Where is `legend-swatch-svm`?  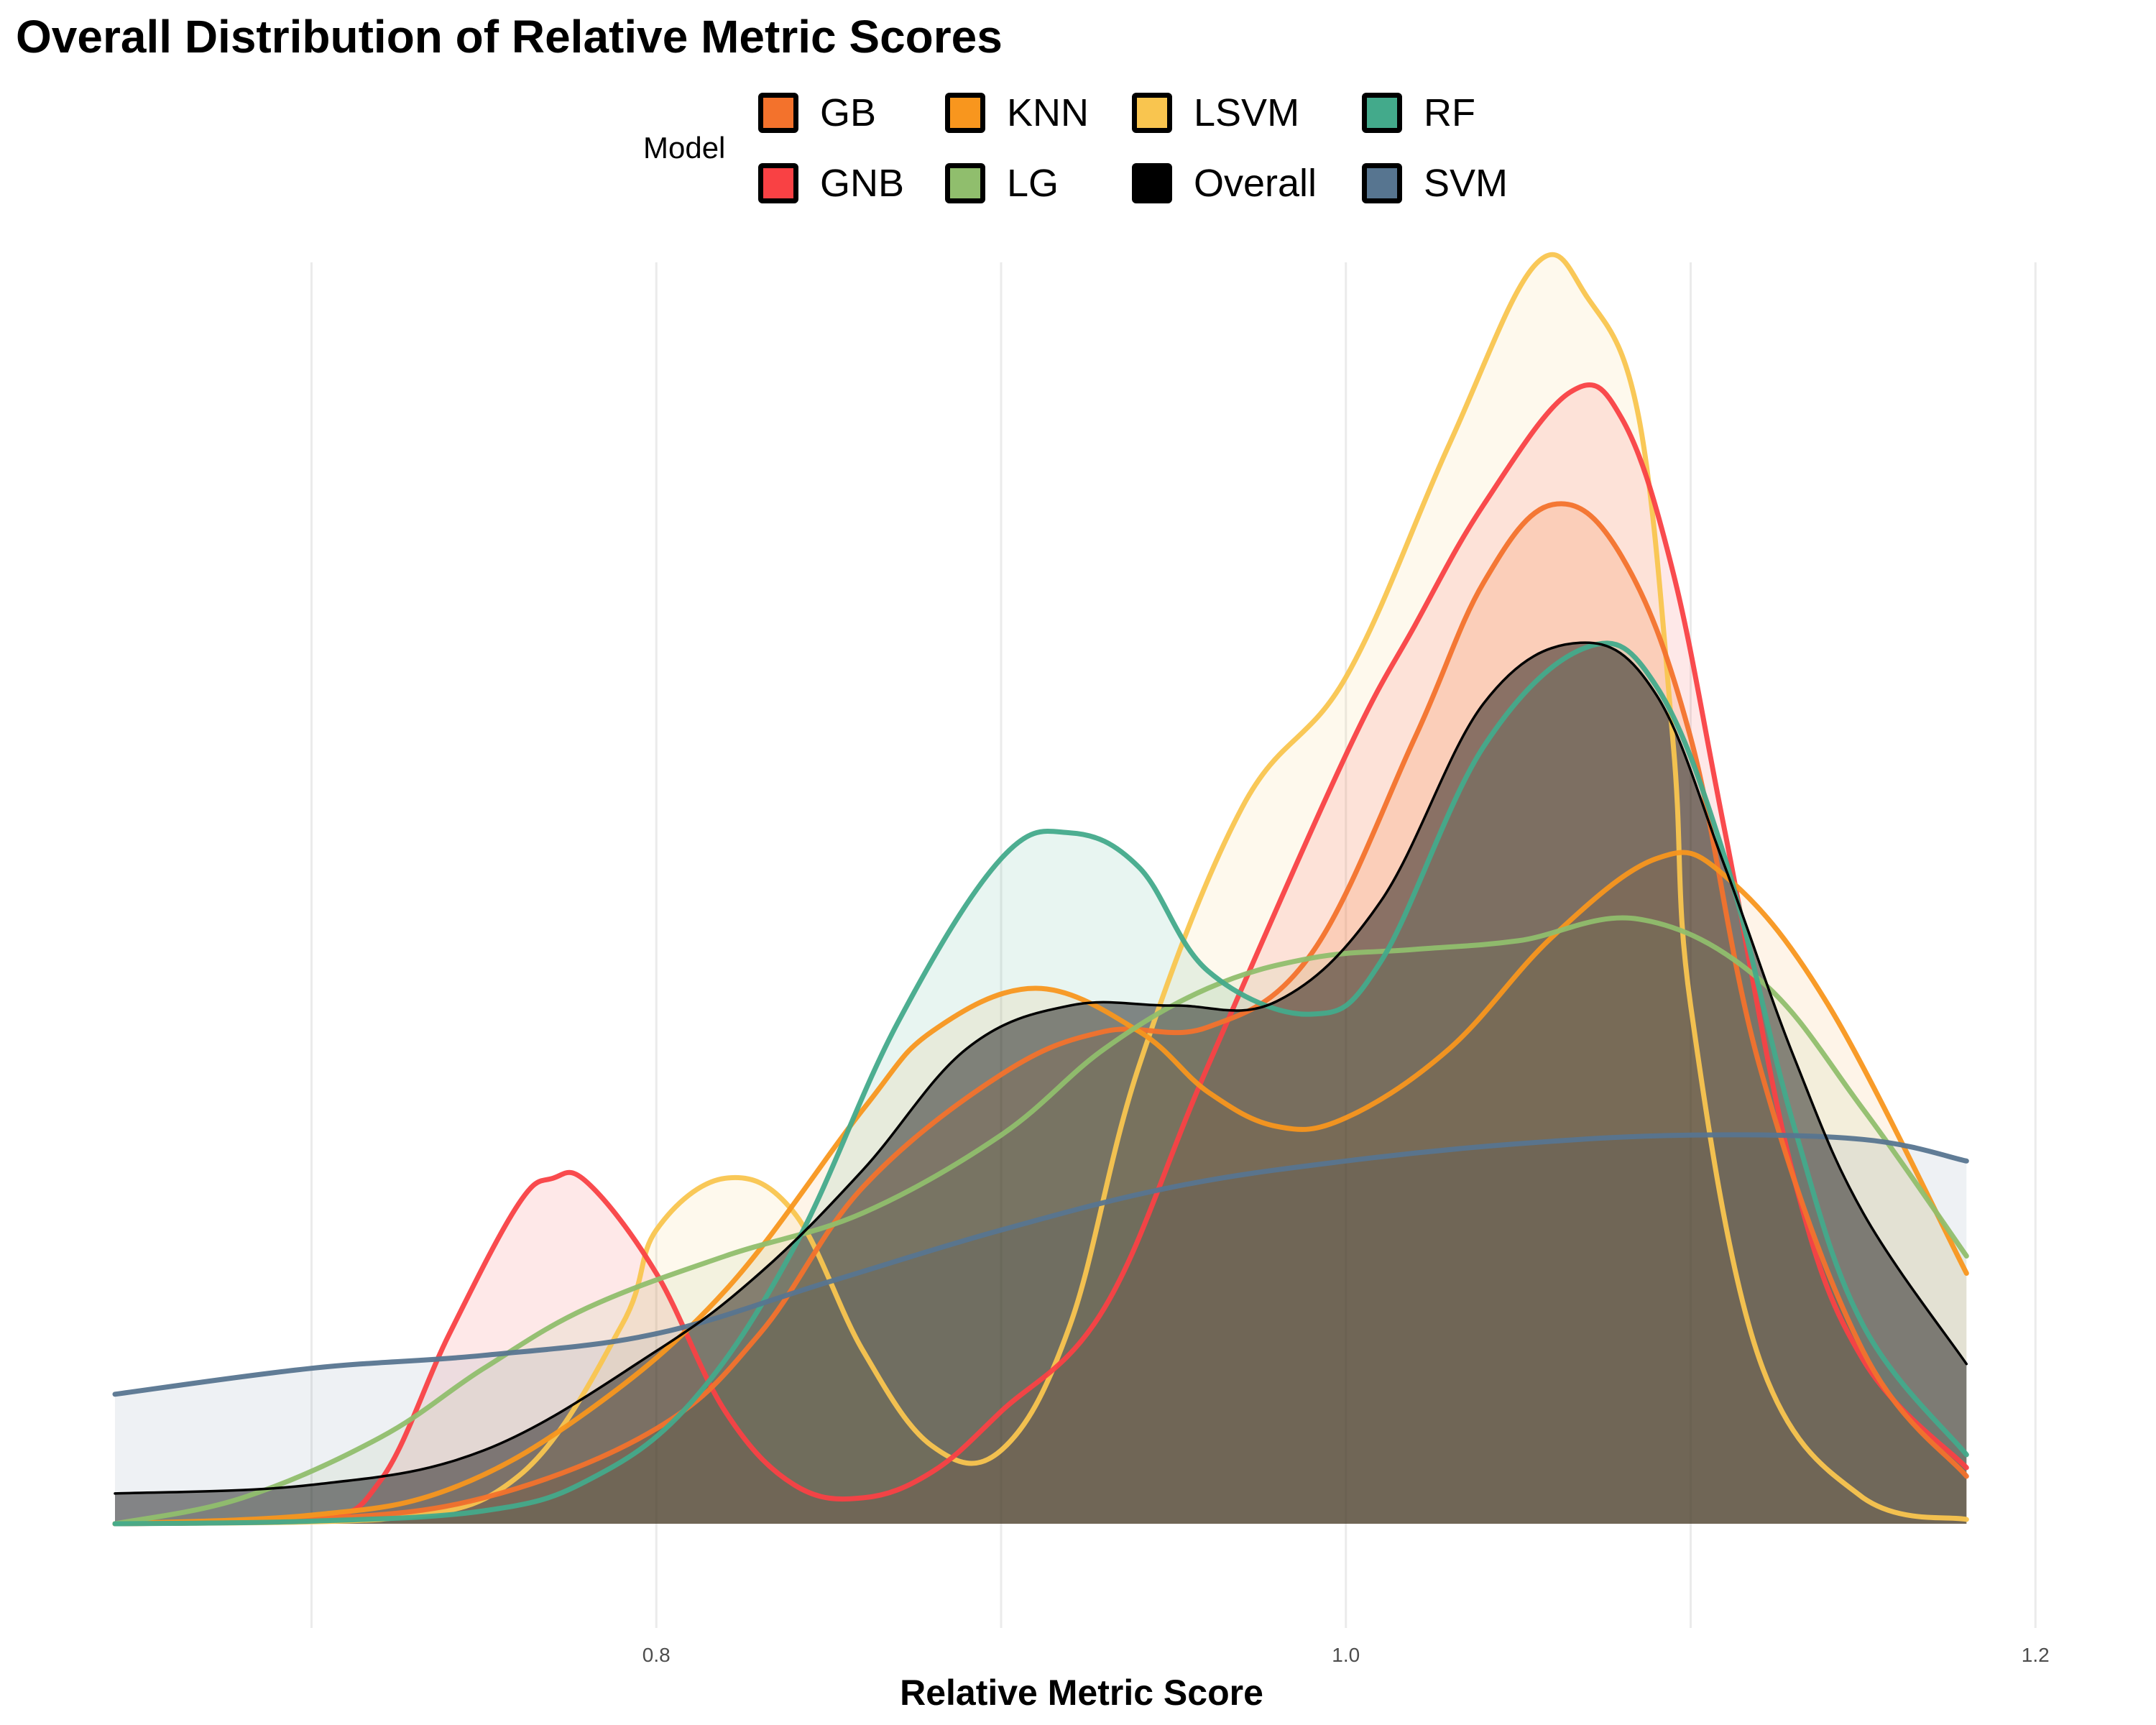 legend-swatch-svm is located at coordinates (1382, 183).